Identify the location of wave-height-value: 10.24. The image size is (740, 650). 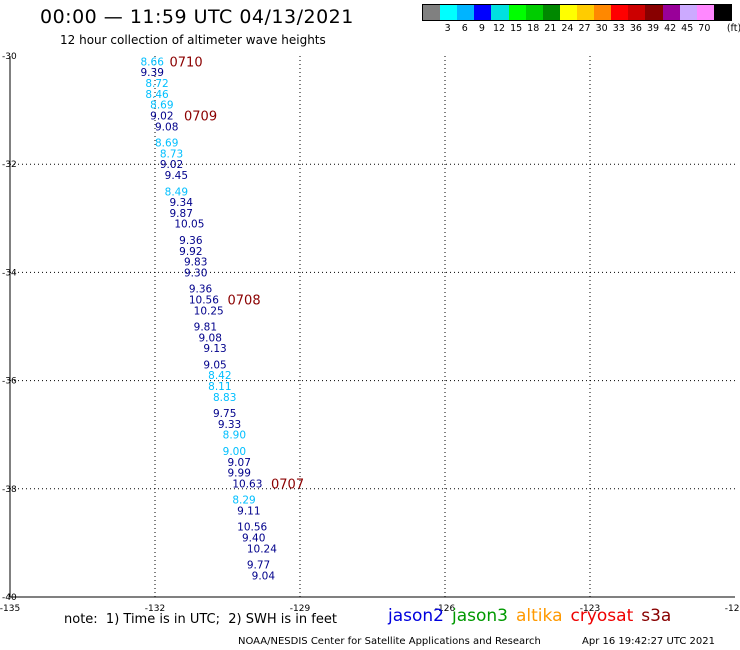
(262, 549).